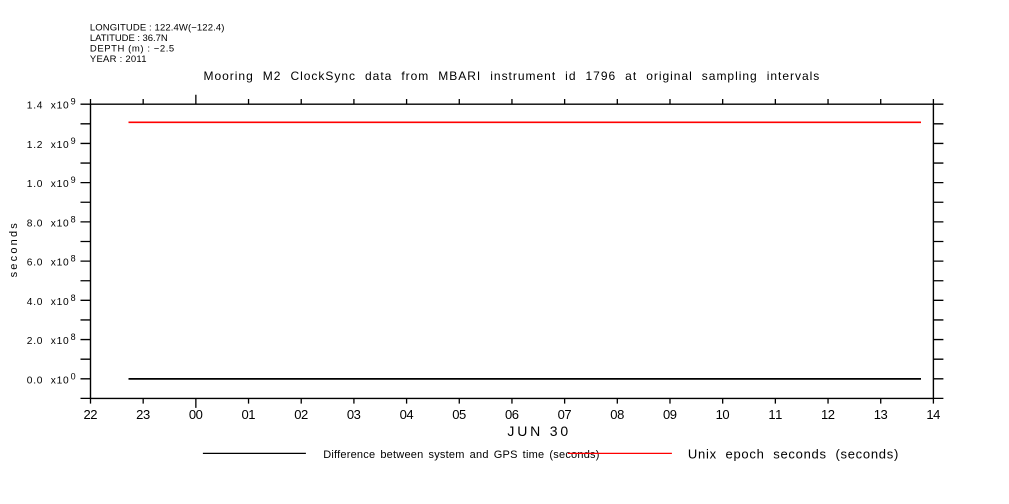  Describe the element at coordinates (670, 414) in the screenshot. I see `svg-text: 09` at that location.